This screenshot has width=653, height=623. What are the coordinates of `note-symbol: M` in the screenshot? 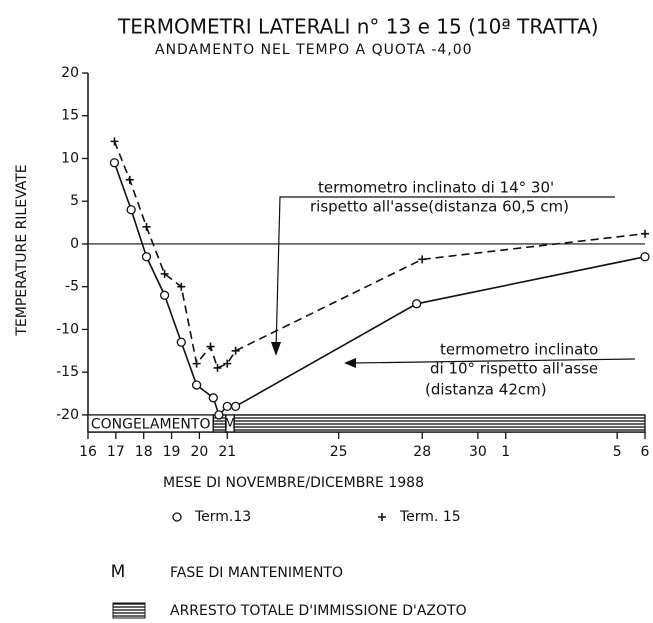 It's located at (118, 572).